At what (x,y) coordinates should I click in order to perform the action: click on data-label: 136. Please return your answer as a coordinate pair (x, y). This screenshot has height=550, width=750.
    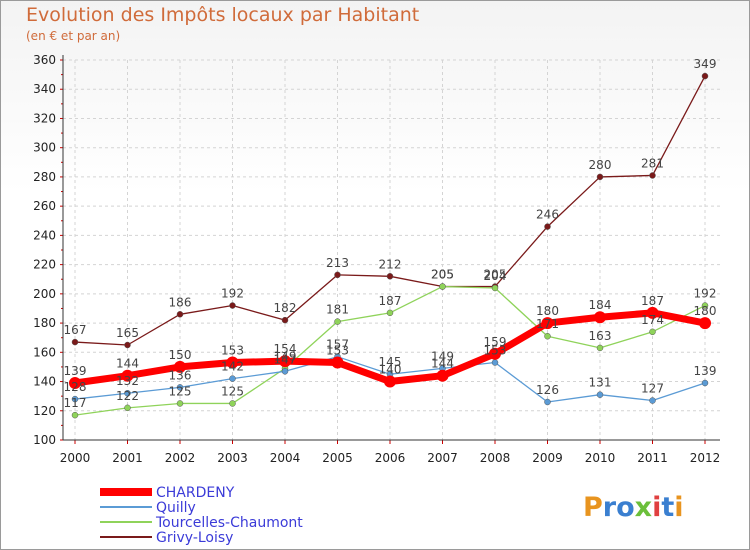
    Looking at the image, I should click on (180, 375).